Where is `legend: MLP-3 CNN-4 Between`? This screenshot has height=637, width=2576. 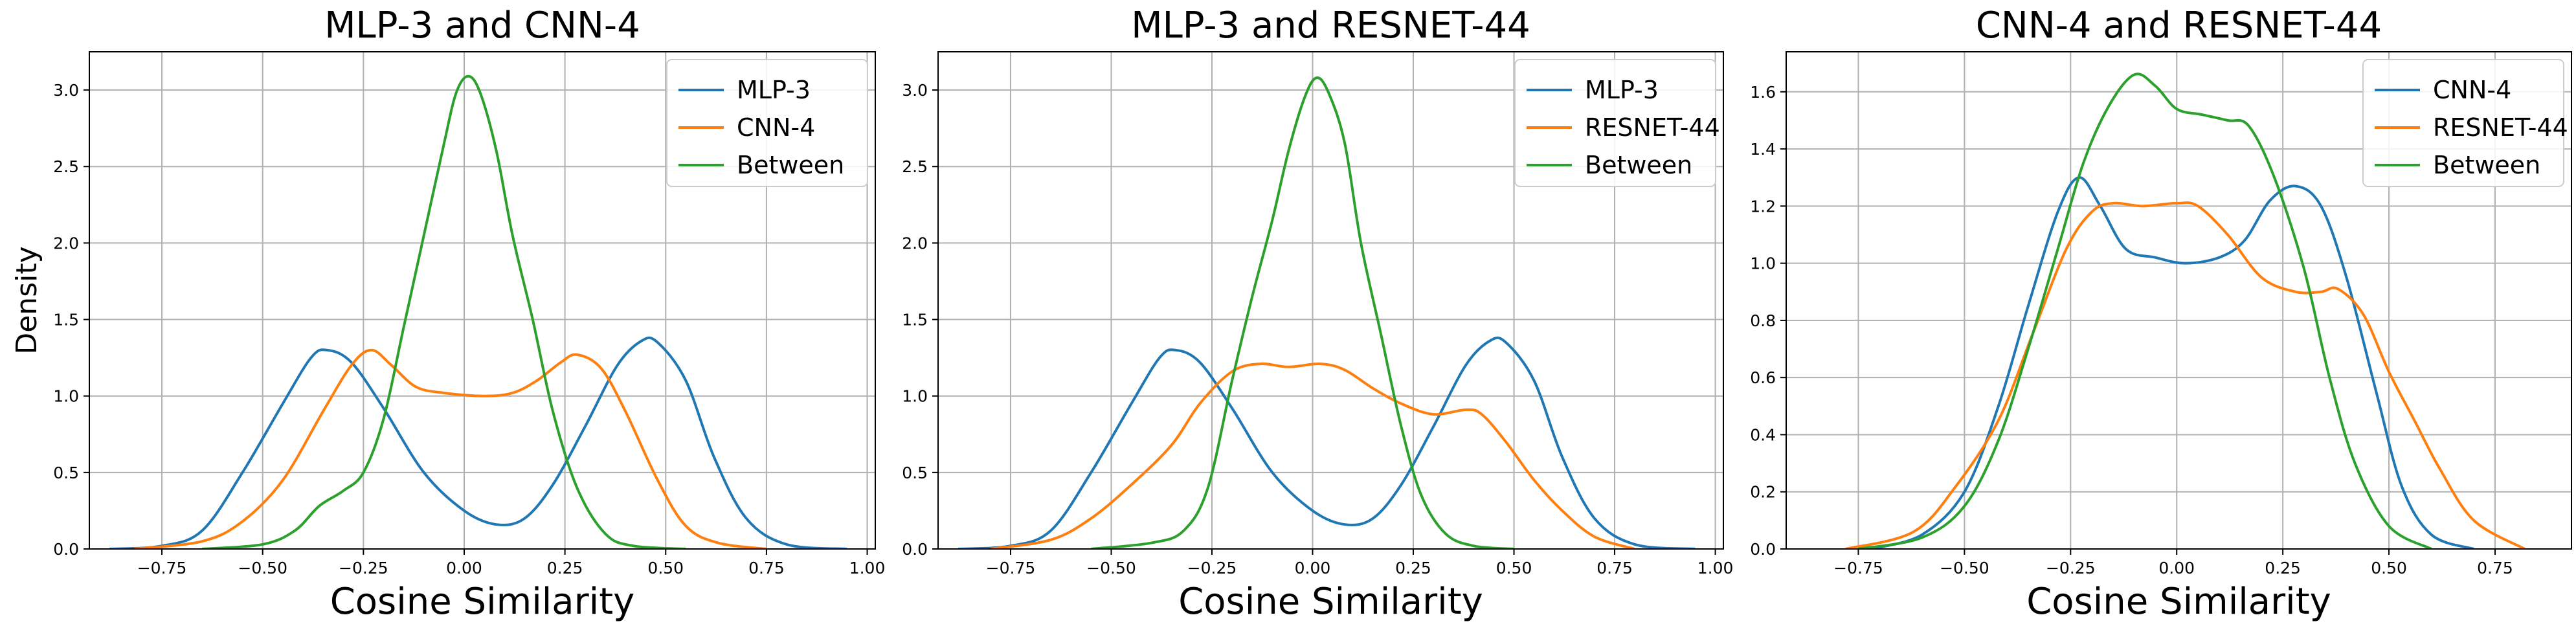 legend: MLP-3 CNN-4 Between is located at coordinates (767, 123).